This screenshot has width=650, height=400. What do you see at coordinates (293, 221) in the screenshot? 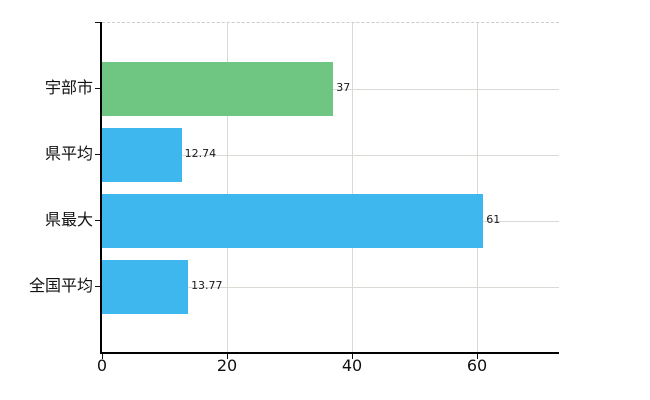
I see `bar-県最大` at bounding box center [293, 221].